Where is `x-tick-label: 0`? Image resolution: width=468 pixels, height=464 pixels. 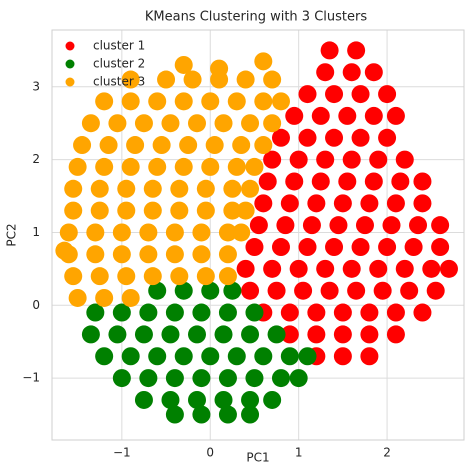
x-tick-label: 0 is located at coordinates (210, 453).